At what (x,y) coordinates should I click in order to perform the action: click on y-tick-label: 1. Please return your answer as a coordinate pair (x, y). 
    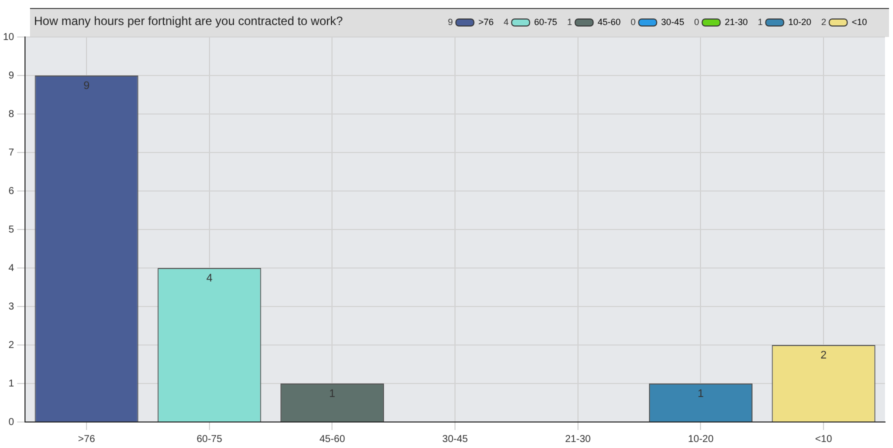
    Looking at the image, I should click on (11, 384).